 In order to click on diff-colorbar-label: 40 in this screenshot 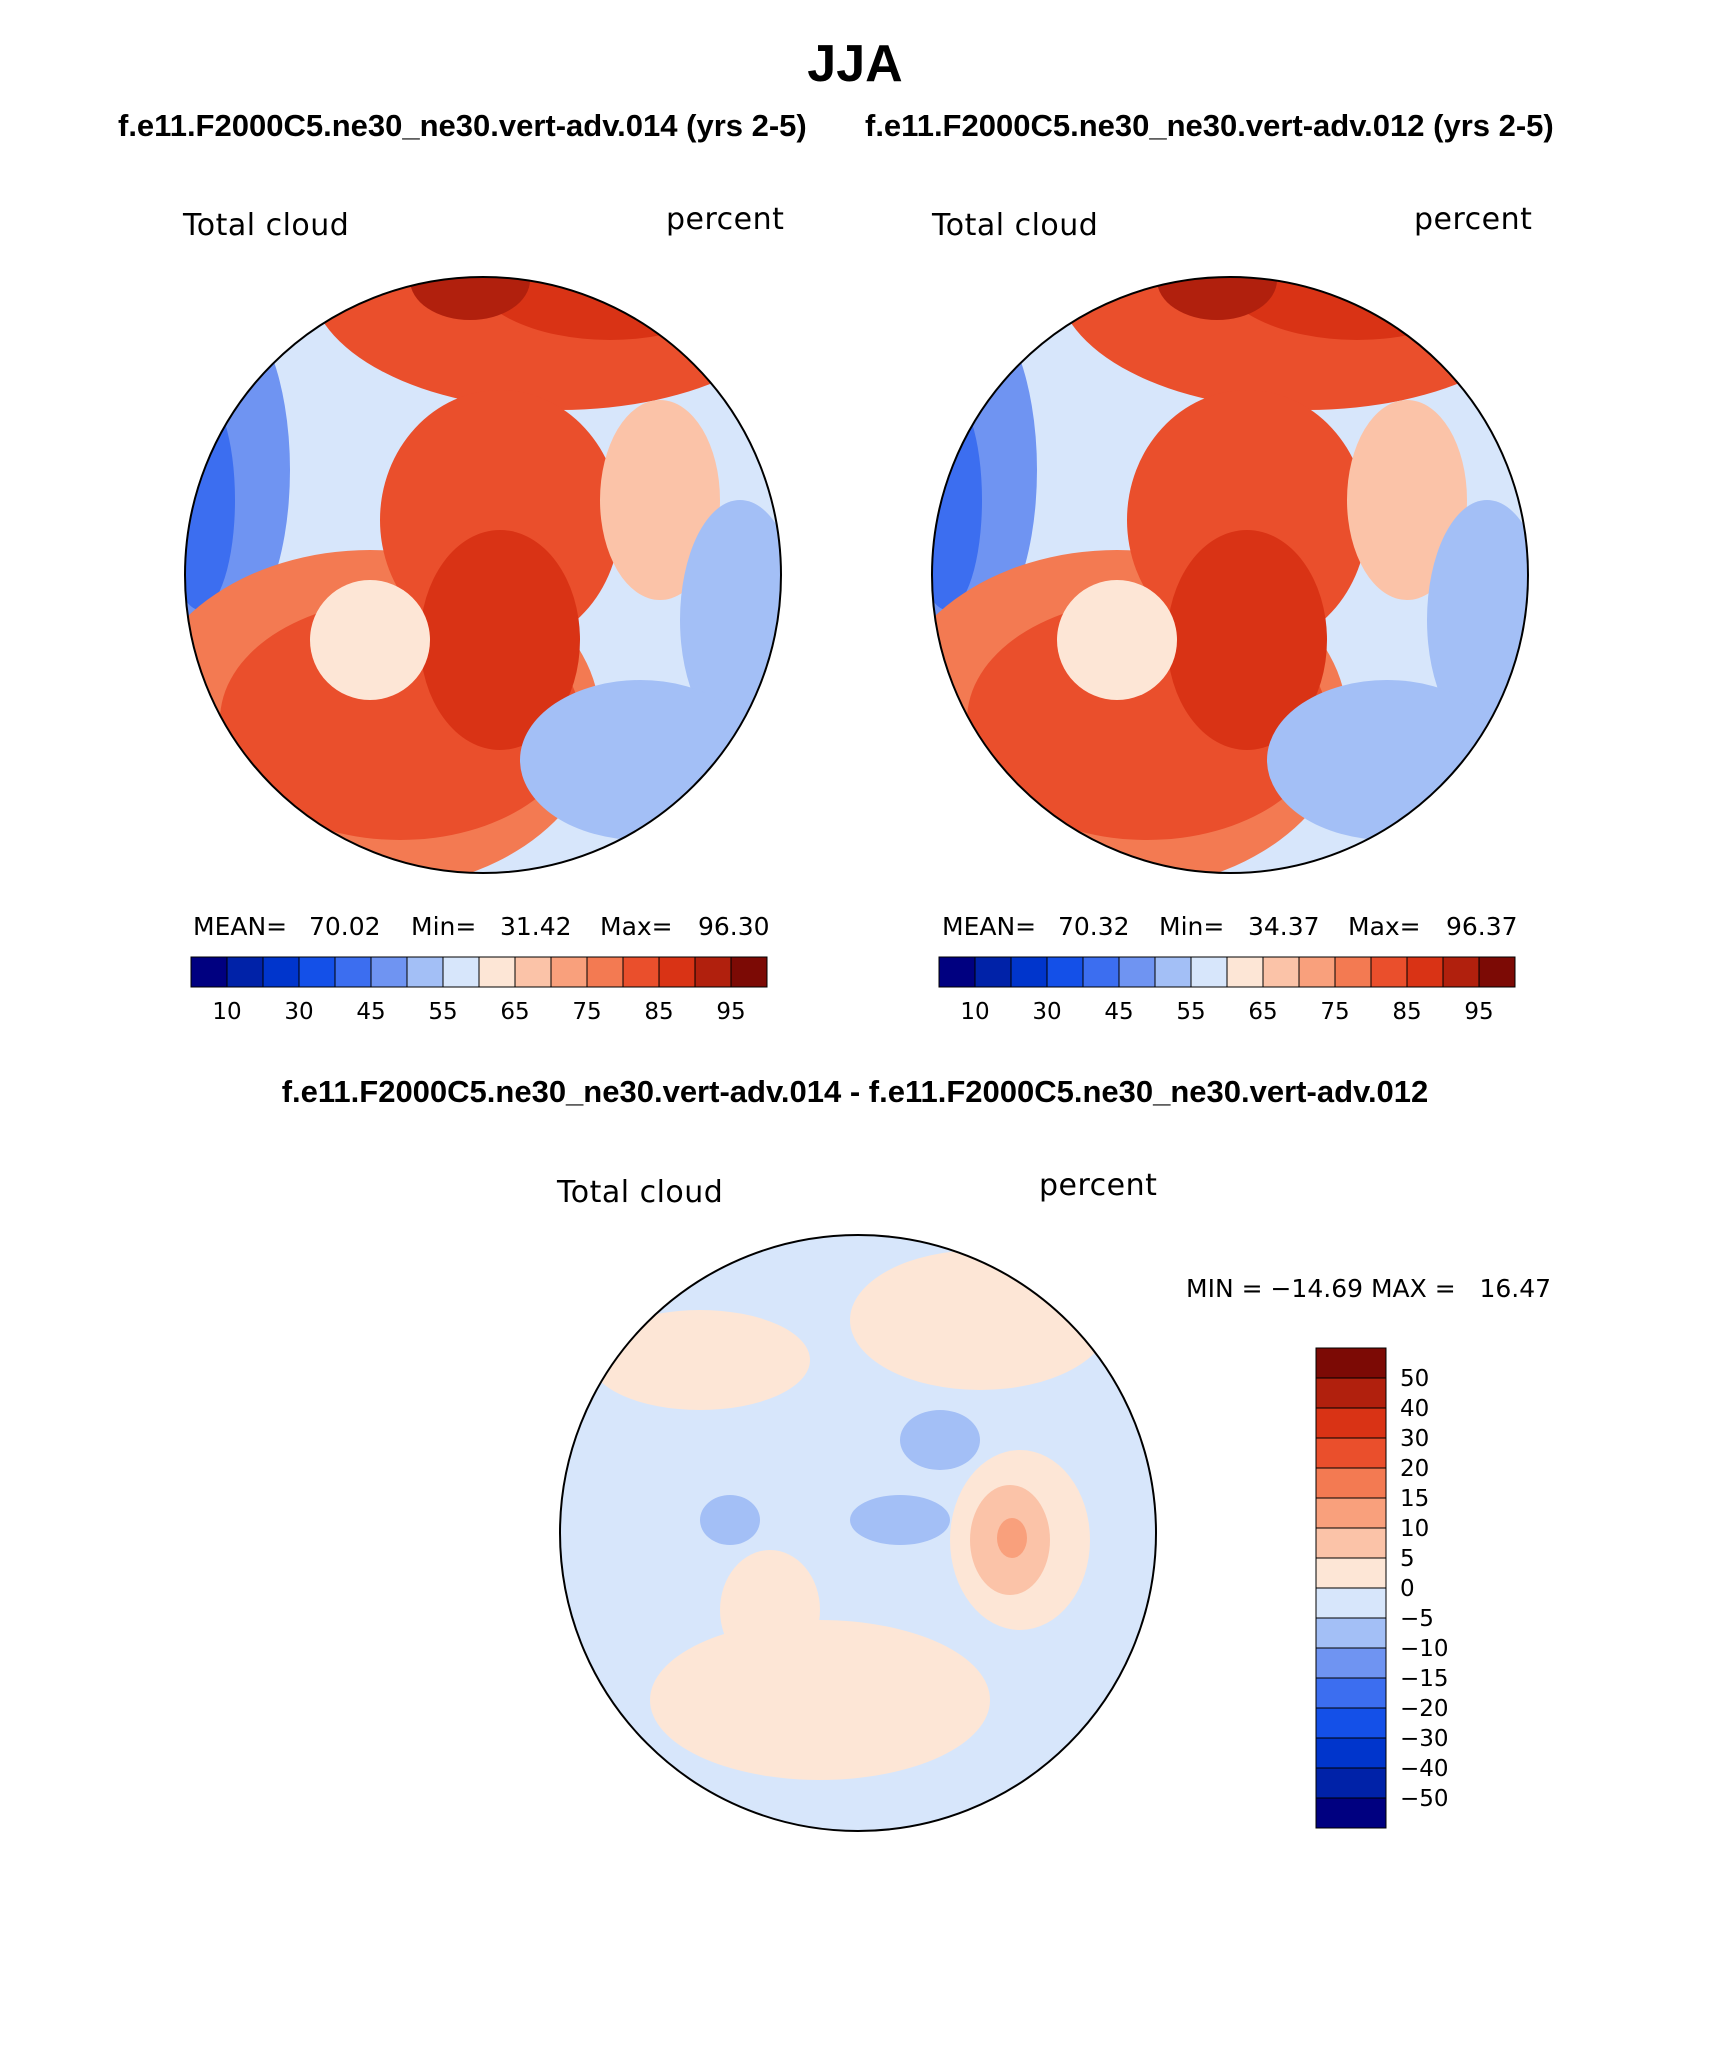, I will do `click(1414, 1409)`.